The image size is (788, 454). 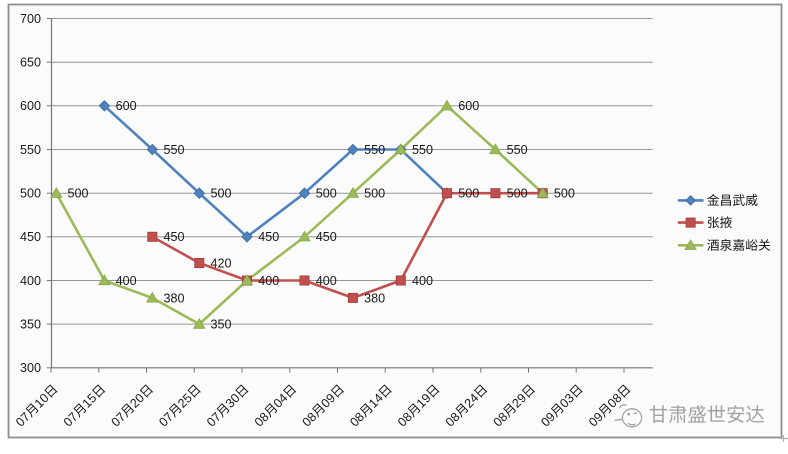 What do you see at coordinates (30, 63) in the screenshot?
I see `svg-text: 650` at bounding box center [30, 63].